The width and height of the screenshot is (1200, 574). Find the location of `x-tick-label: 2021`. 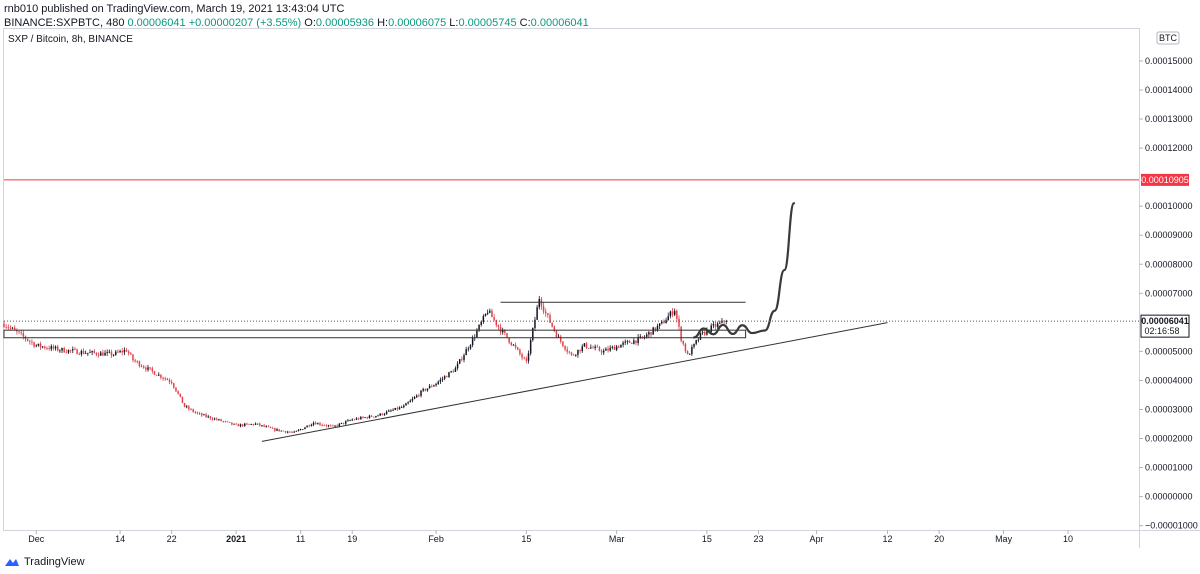

x-tick-label: 2021 is located at coordinates (236, 539).